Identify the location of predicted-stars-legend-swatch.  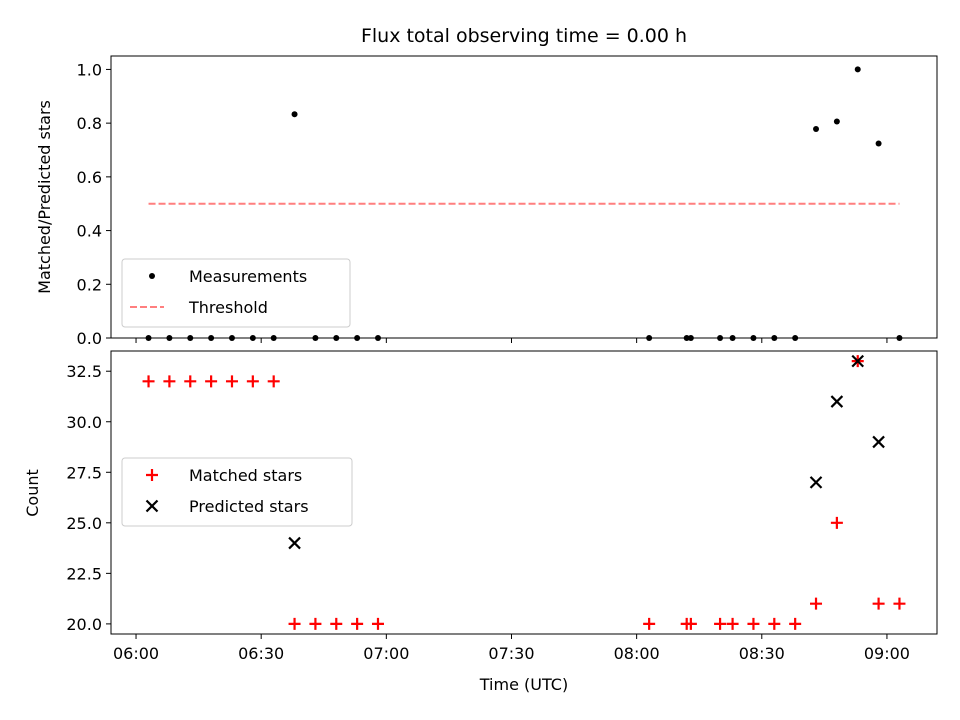
(152, 506).